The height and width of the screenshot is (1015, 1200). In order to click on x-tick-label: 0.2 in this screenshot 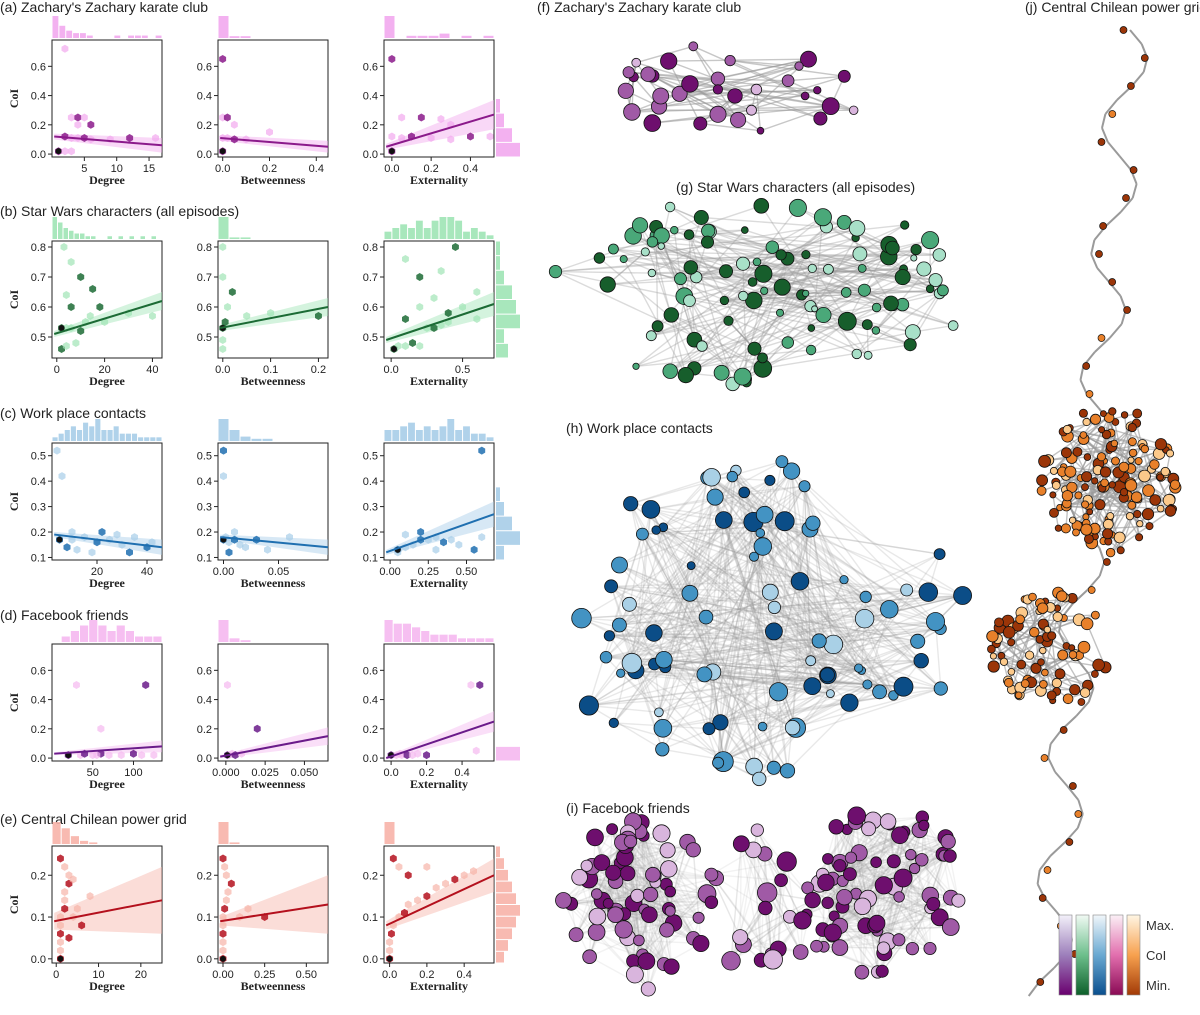, I will do `click(269, 169)`.